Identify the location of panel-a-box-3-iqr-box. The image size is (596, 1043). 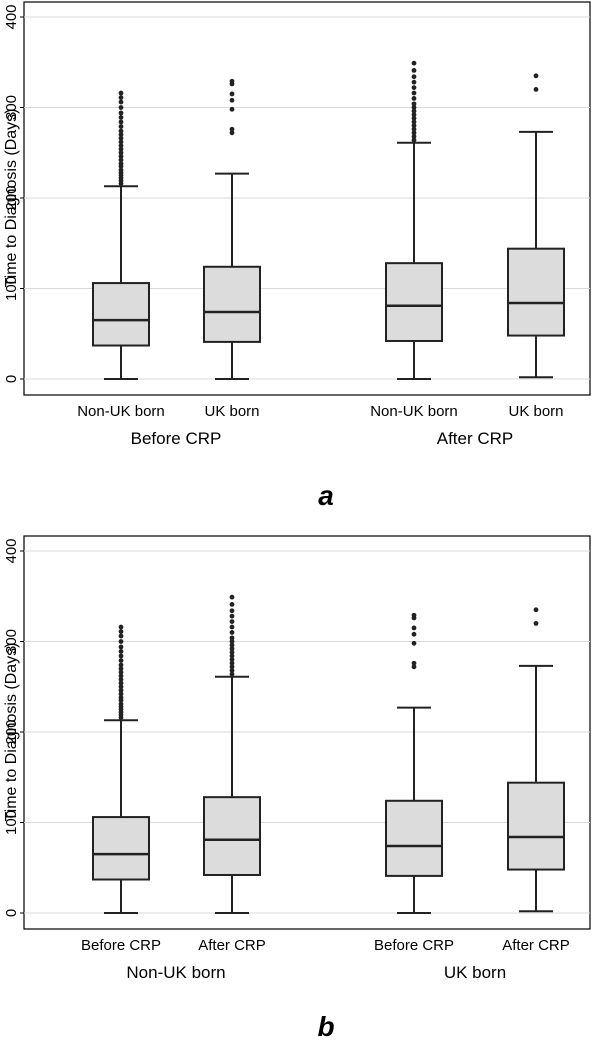
(414, 302).